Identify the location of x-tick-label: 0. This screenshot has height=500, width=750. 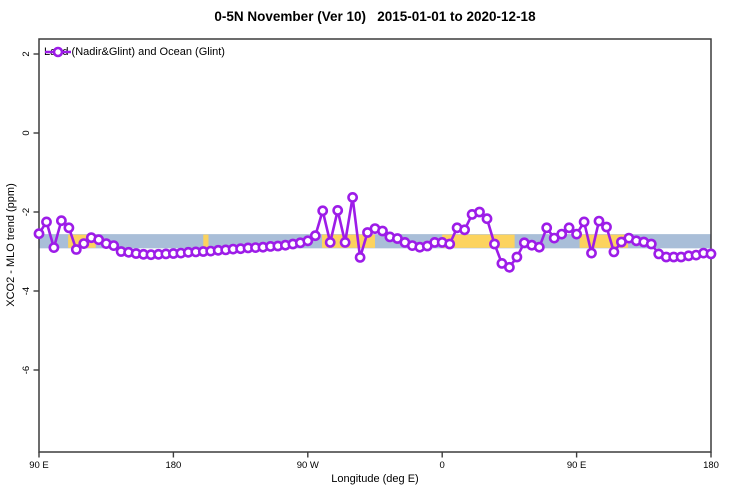
(442, 465).